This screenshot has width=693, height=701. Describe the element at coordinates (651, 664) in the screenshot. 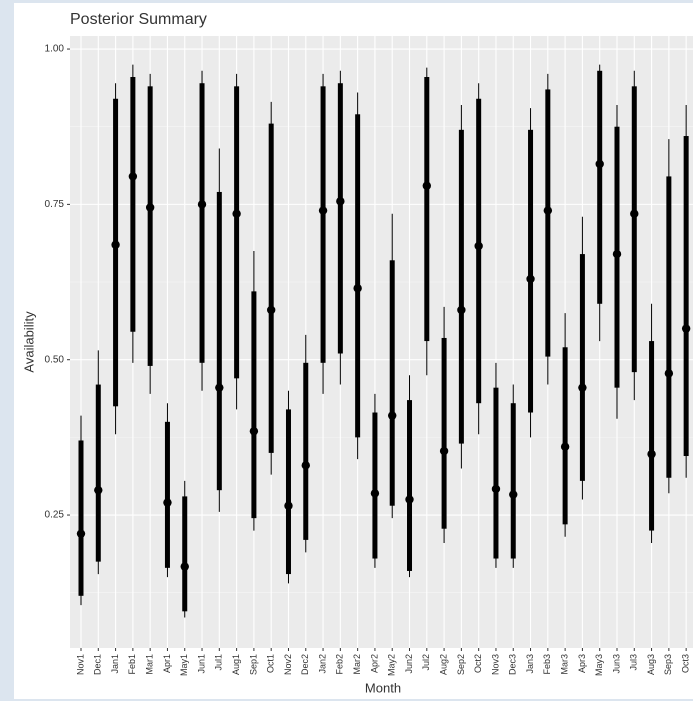

I see `x-tick-label: Aug3` at that location.